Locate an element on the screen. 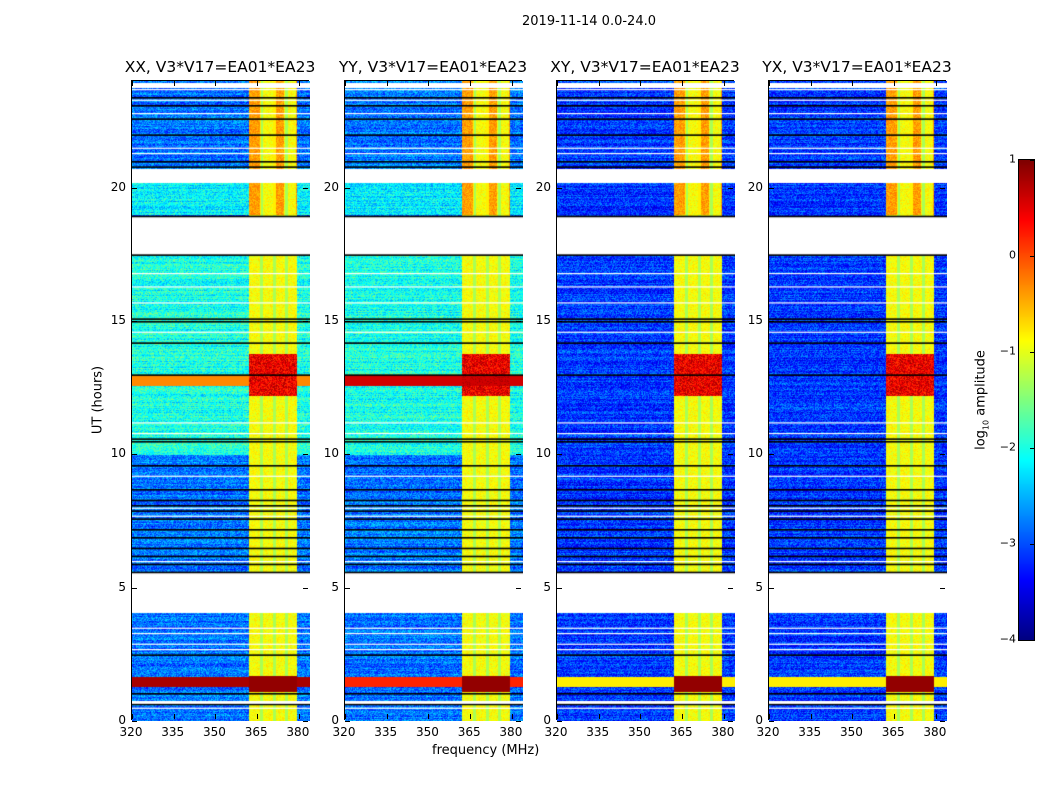 This screenshot has width=1050, height=800. heatmap-yy is located at coordinates (434, 401).